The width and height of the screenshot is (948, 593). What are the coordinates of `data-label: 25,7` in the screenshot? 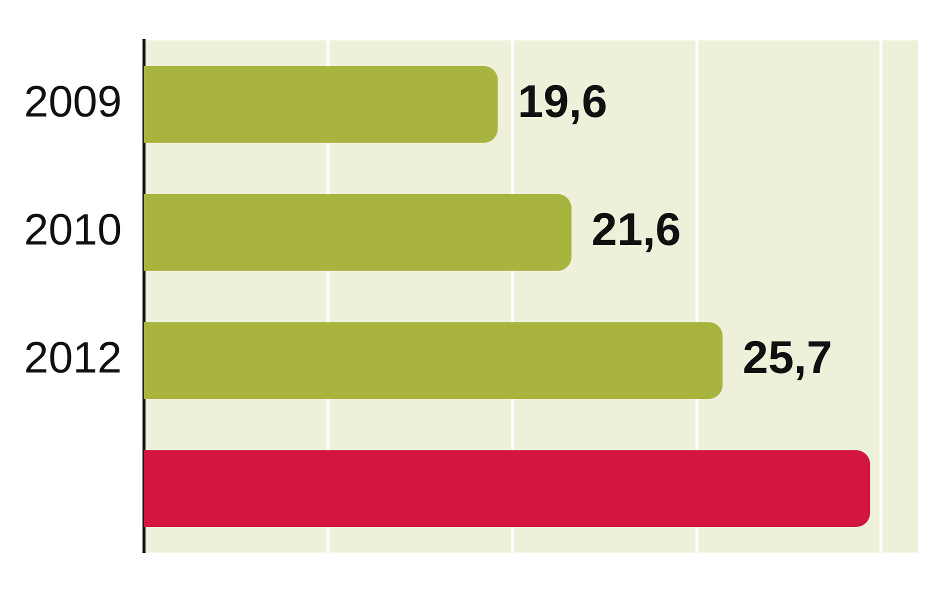 It's located at (787, 357).